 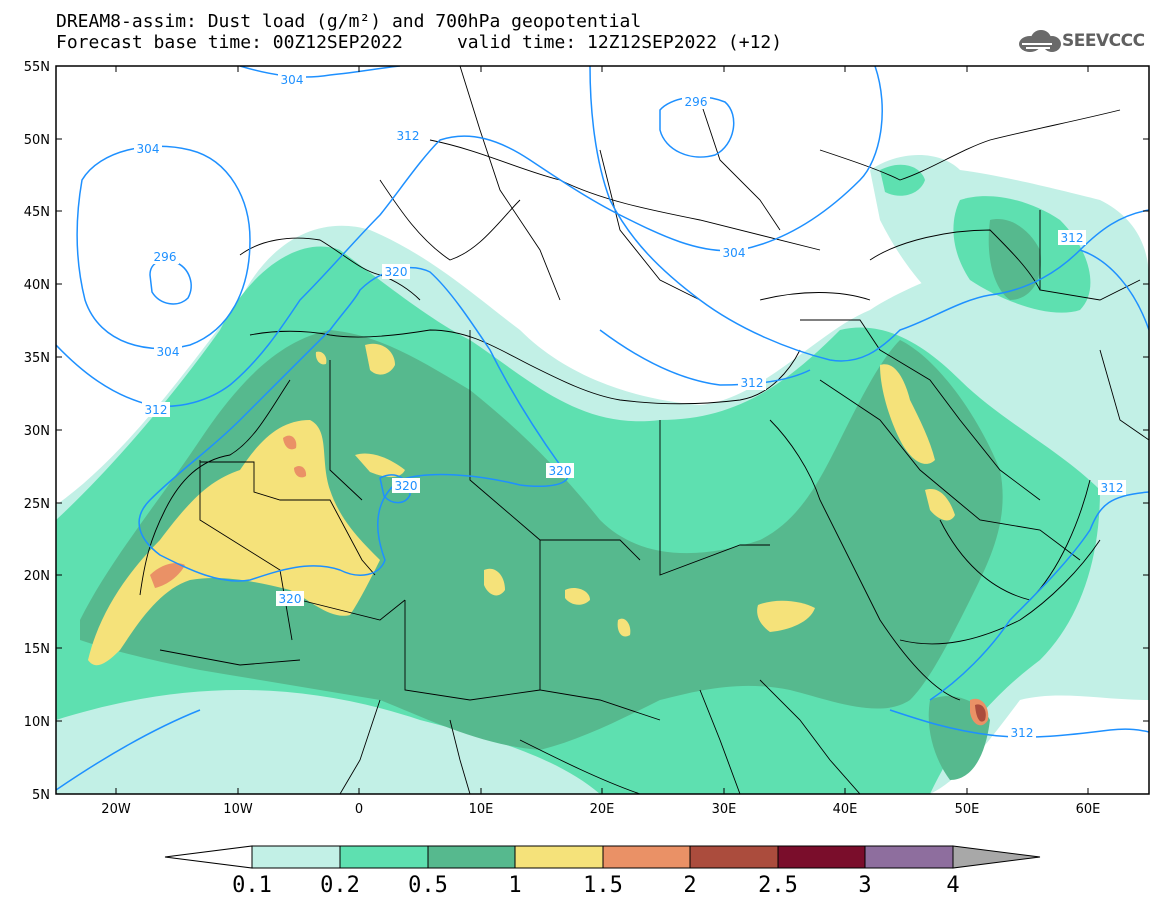 What do you see at coordinates (37, 212) in the screenshot?
I see `lat-tick-label: 45N` at bounding box center [37, 212].